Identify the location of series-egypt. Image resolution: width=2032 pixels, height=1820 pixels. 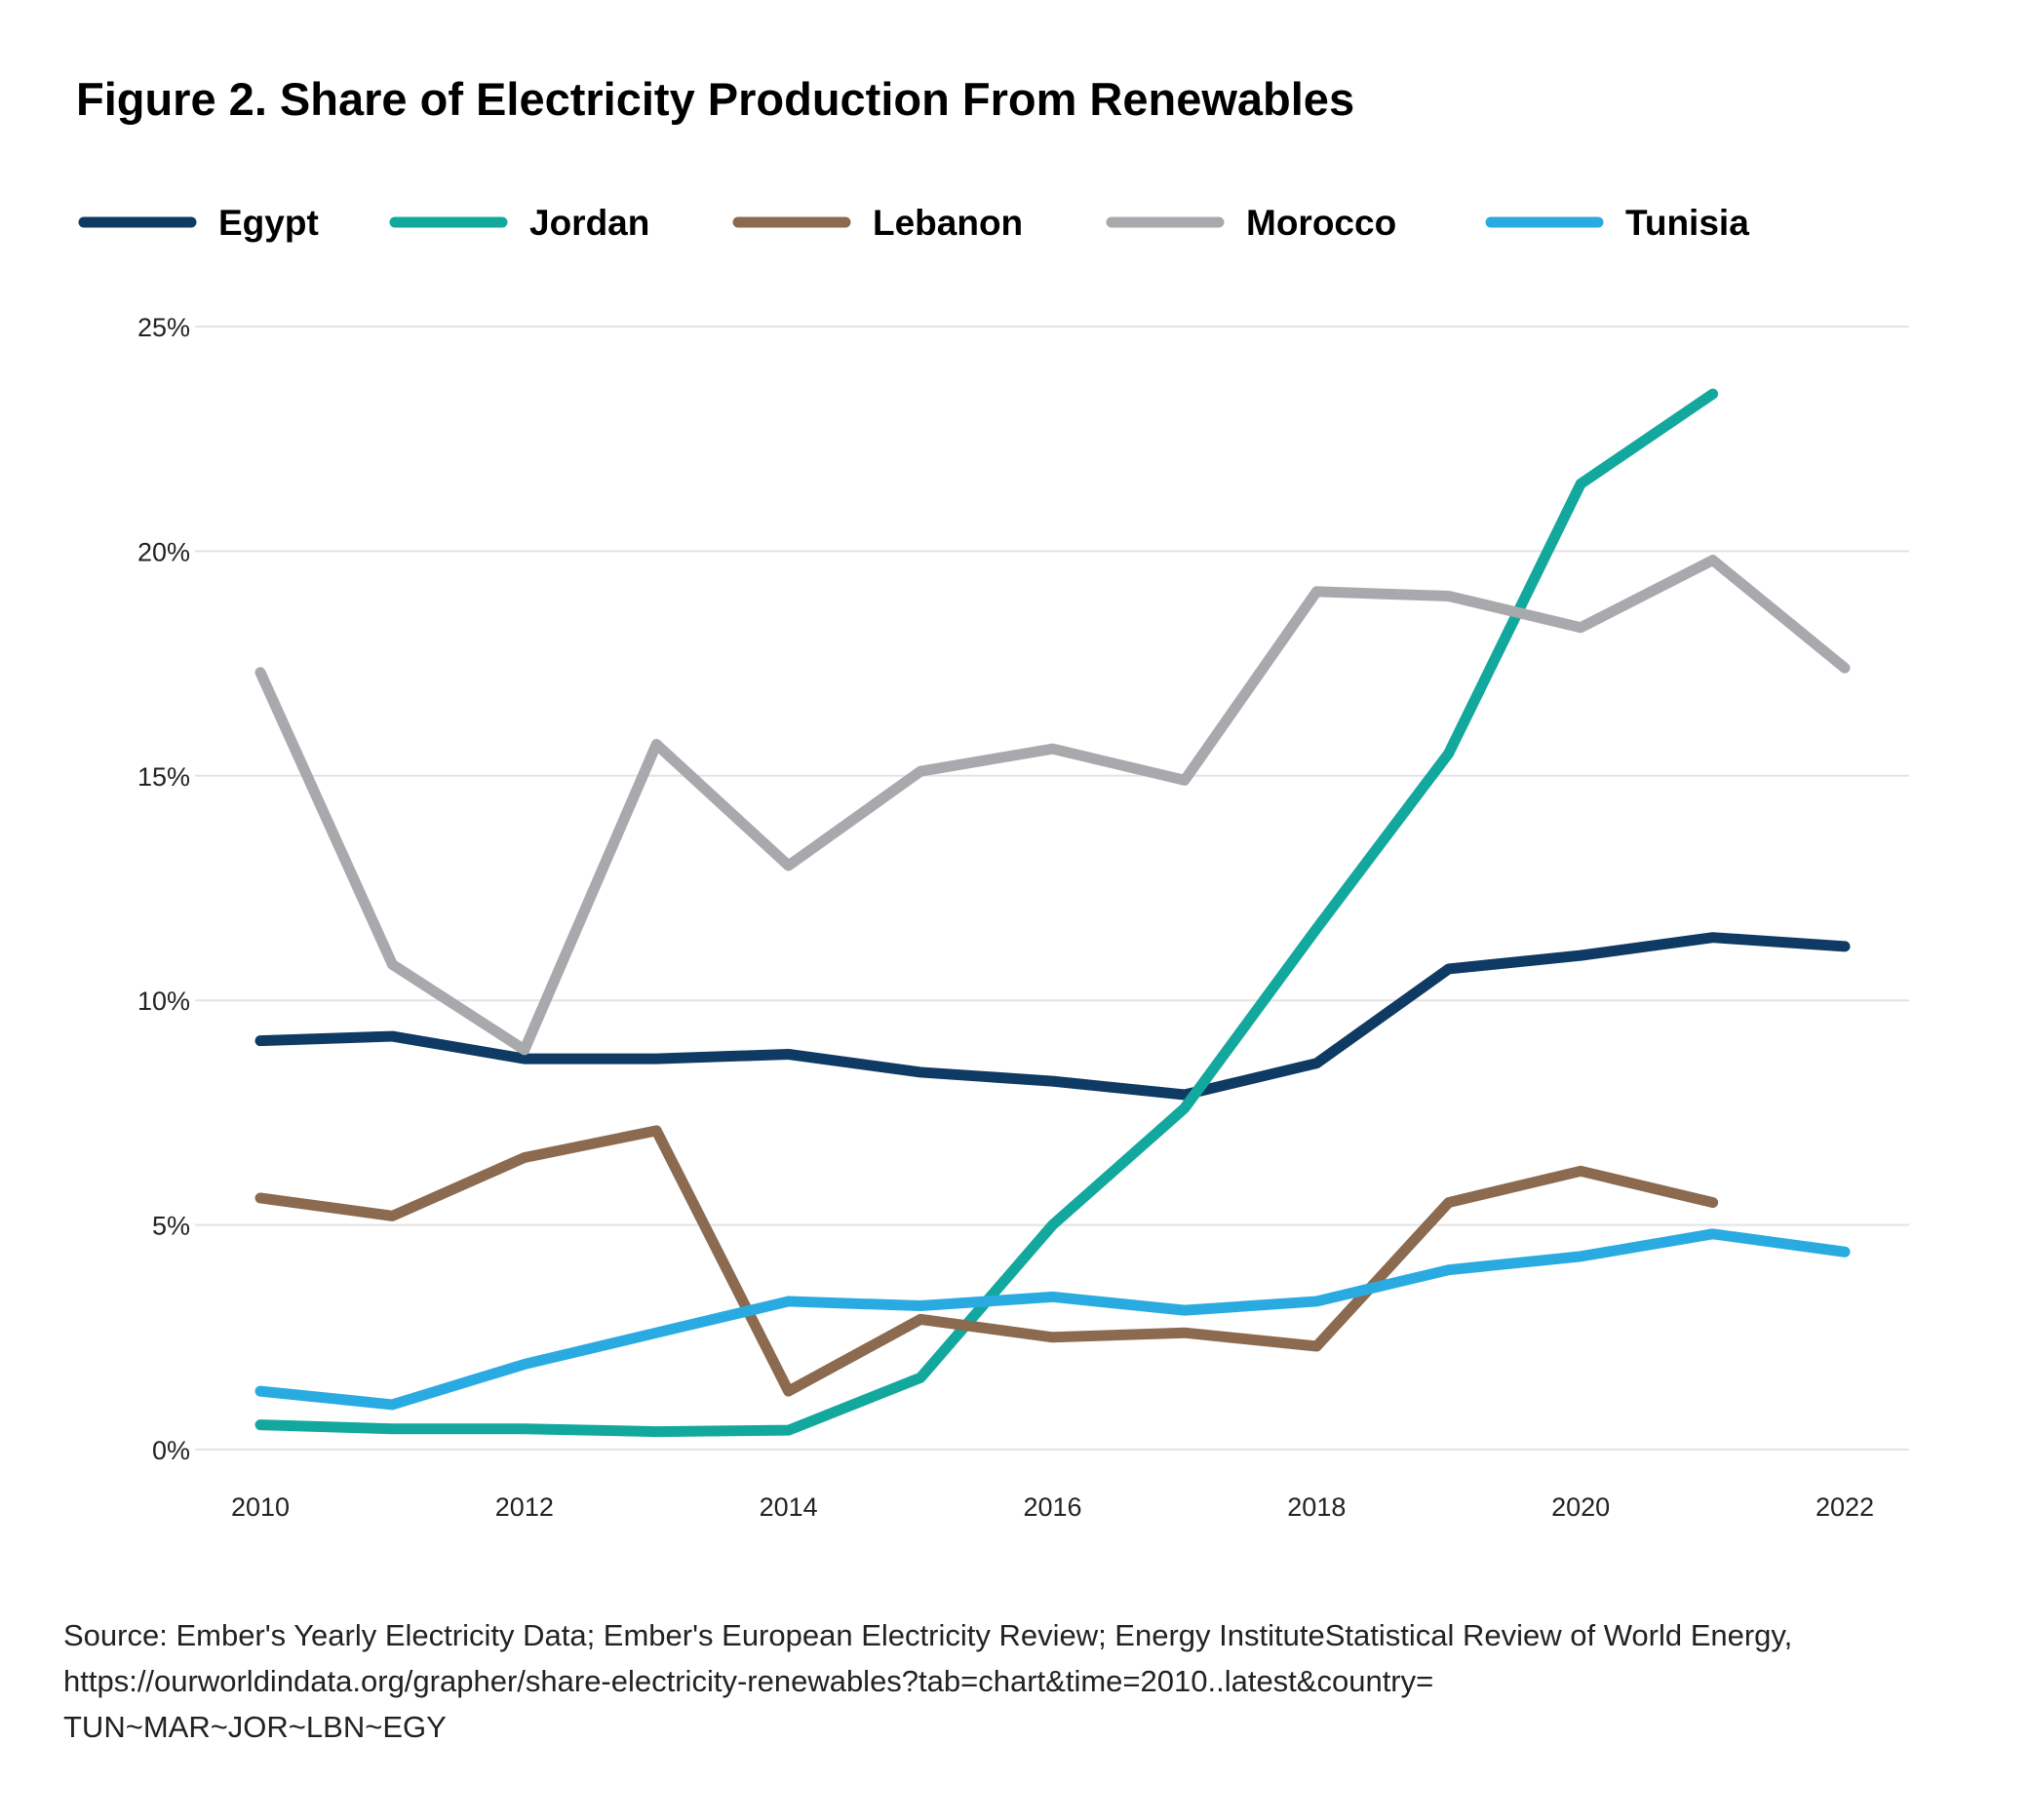
(1052, 1016).